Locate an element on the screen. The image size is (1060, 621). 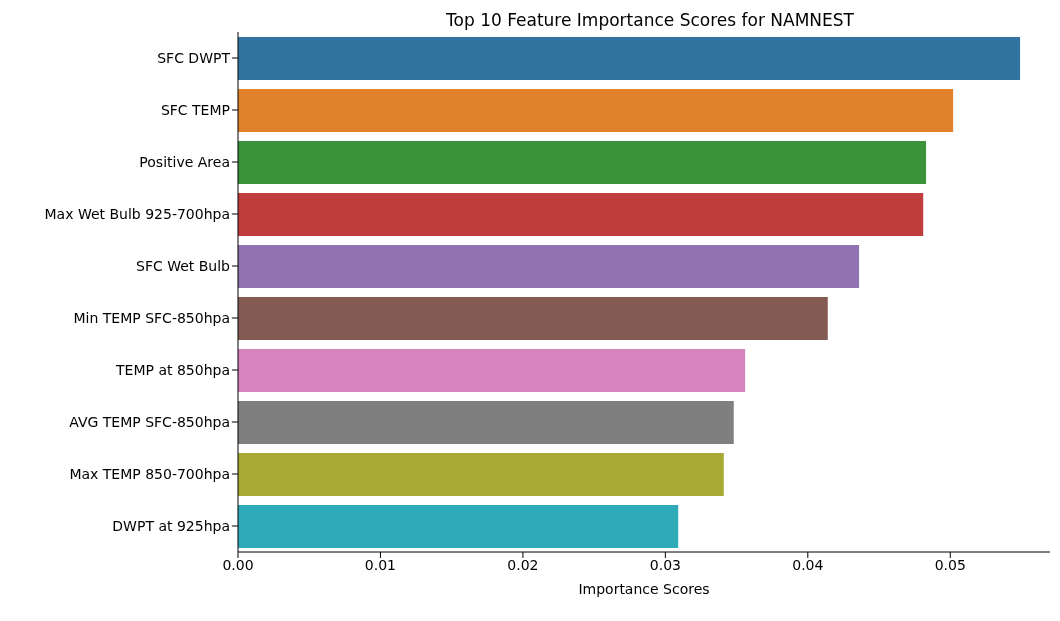
y-tick-label: SFC DWPT is located at coordinates (194, 57).